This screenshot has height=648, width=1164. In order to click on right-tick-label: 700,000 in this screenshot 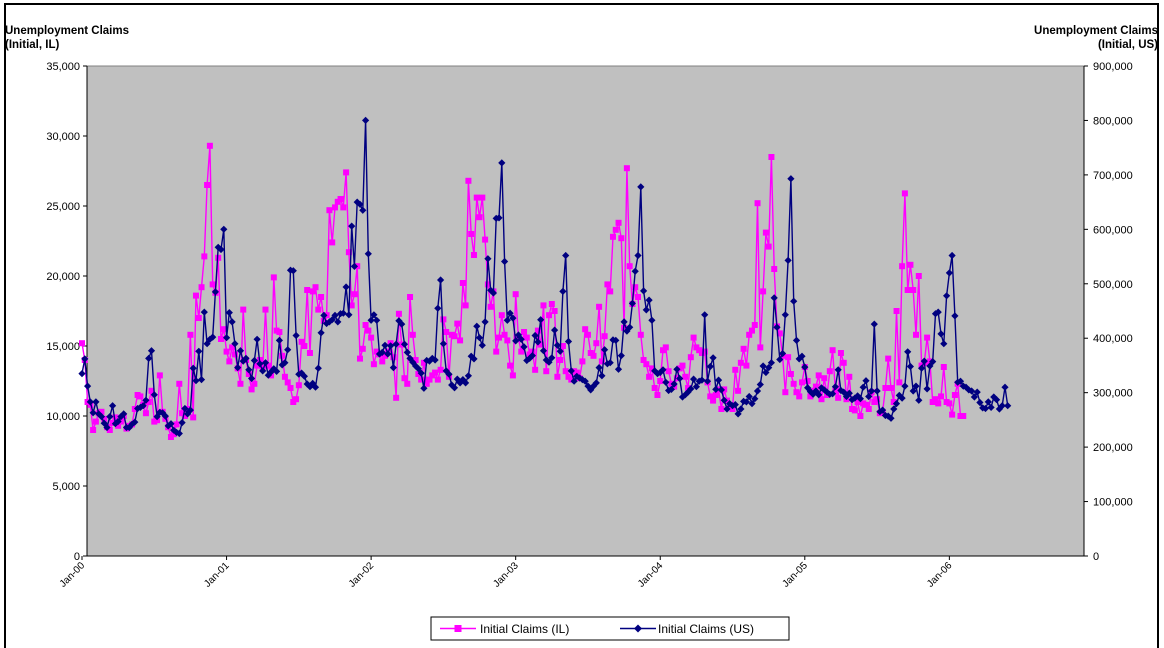, I will do `click(1113, 176)`.